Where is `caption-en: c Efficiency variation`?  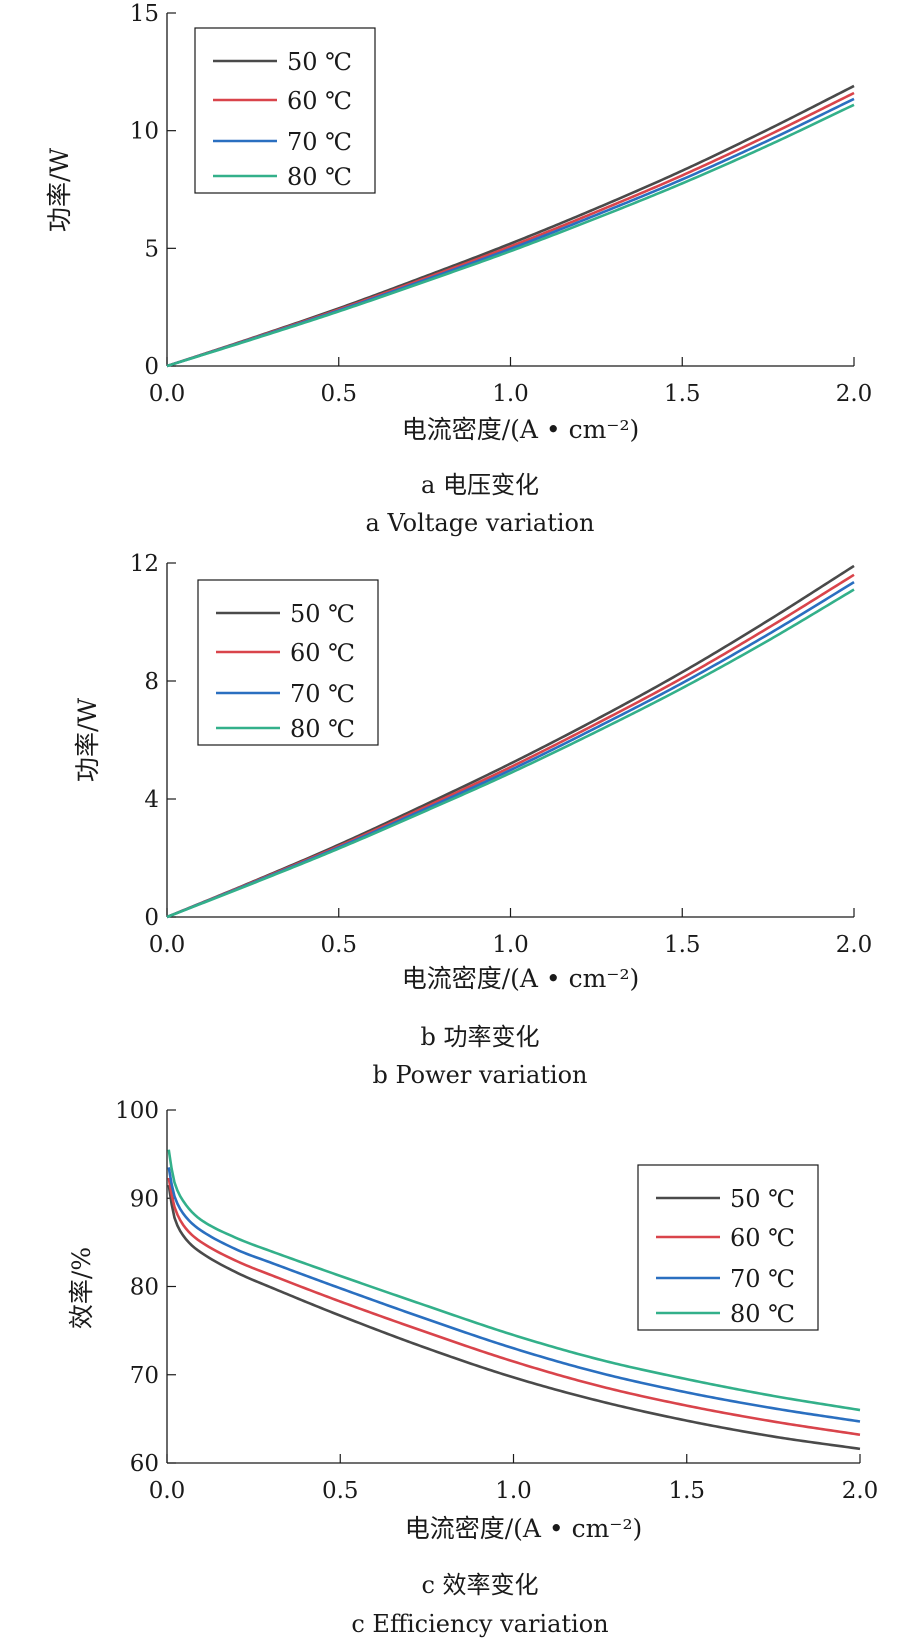 caption-en: c Efficiency variation is located at coordinates (479, 1624).